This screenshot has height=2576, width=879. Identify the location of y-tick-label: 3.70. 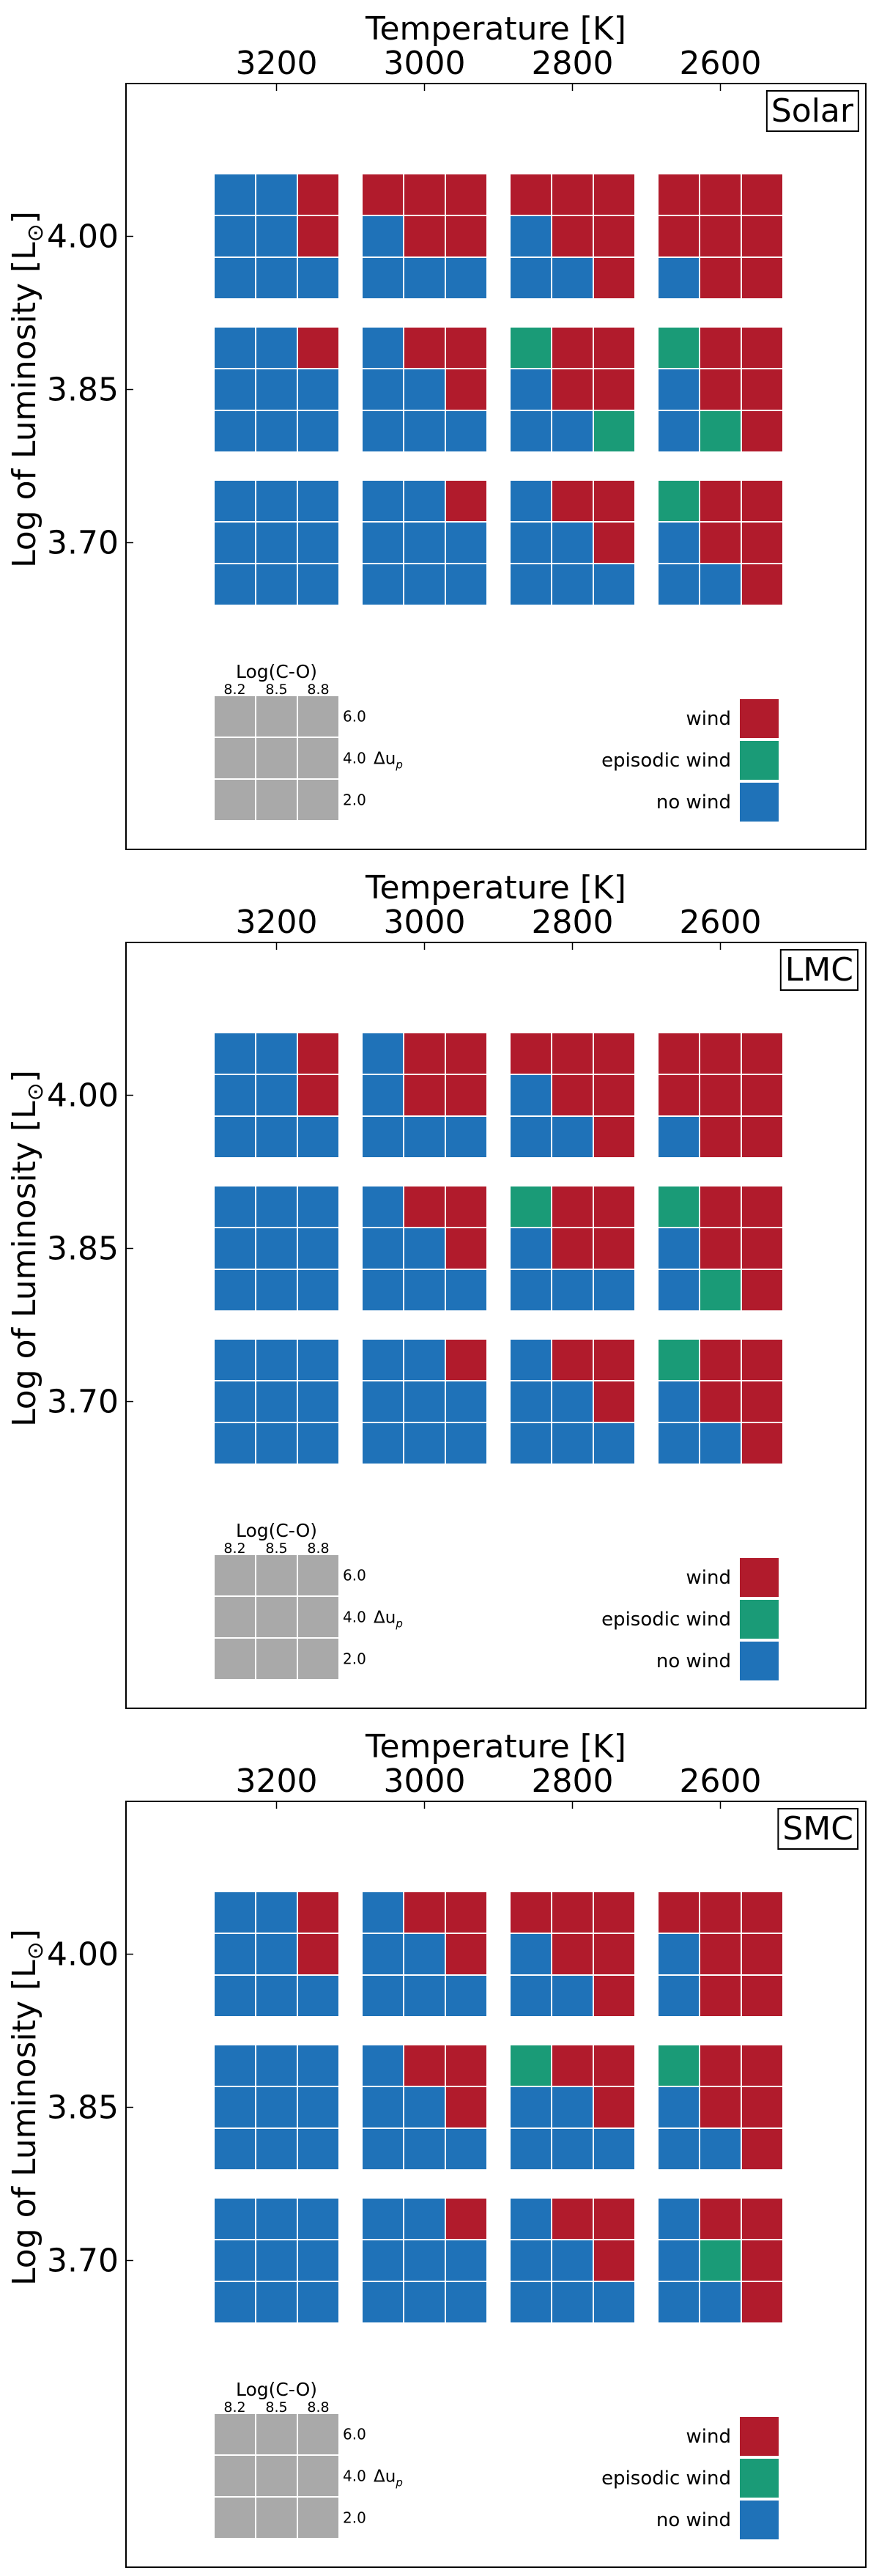
(83, 1402).